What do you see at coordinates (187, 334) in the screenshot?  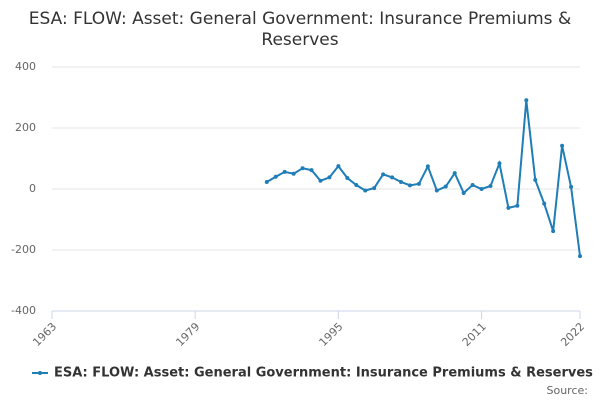 I see `x-tick-label: 1979` at bounding box center [187, 334].